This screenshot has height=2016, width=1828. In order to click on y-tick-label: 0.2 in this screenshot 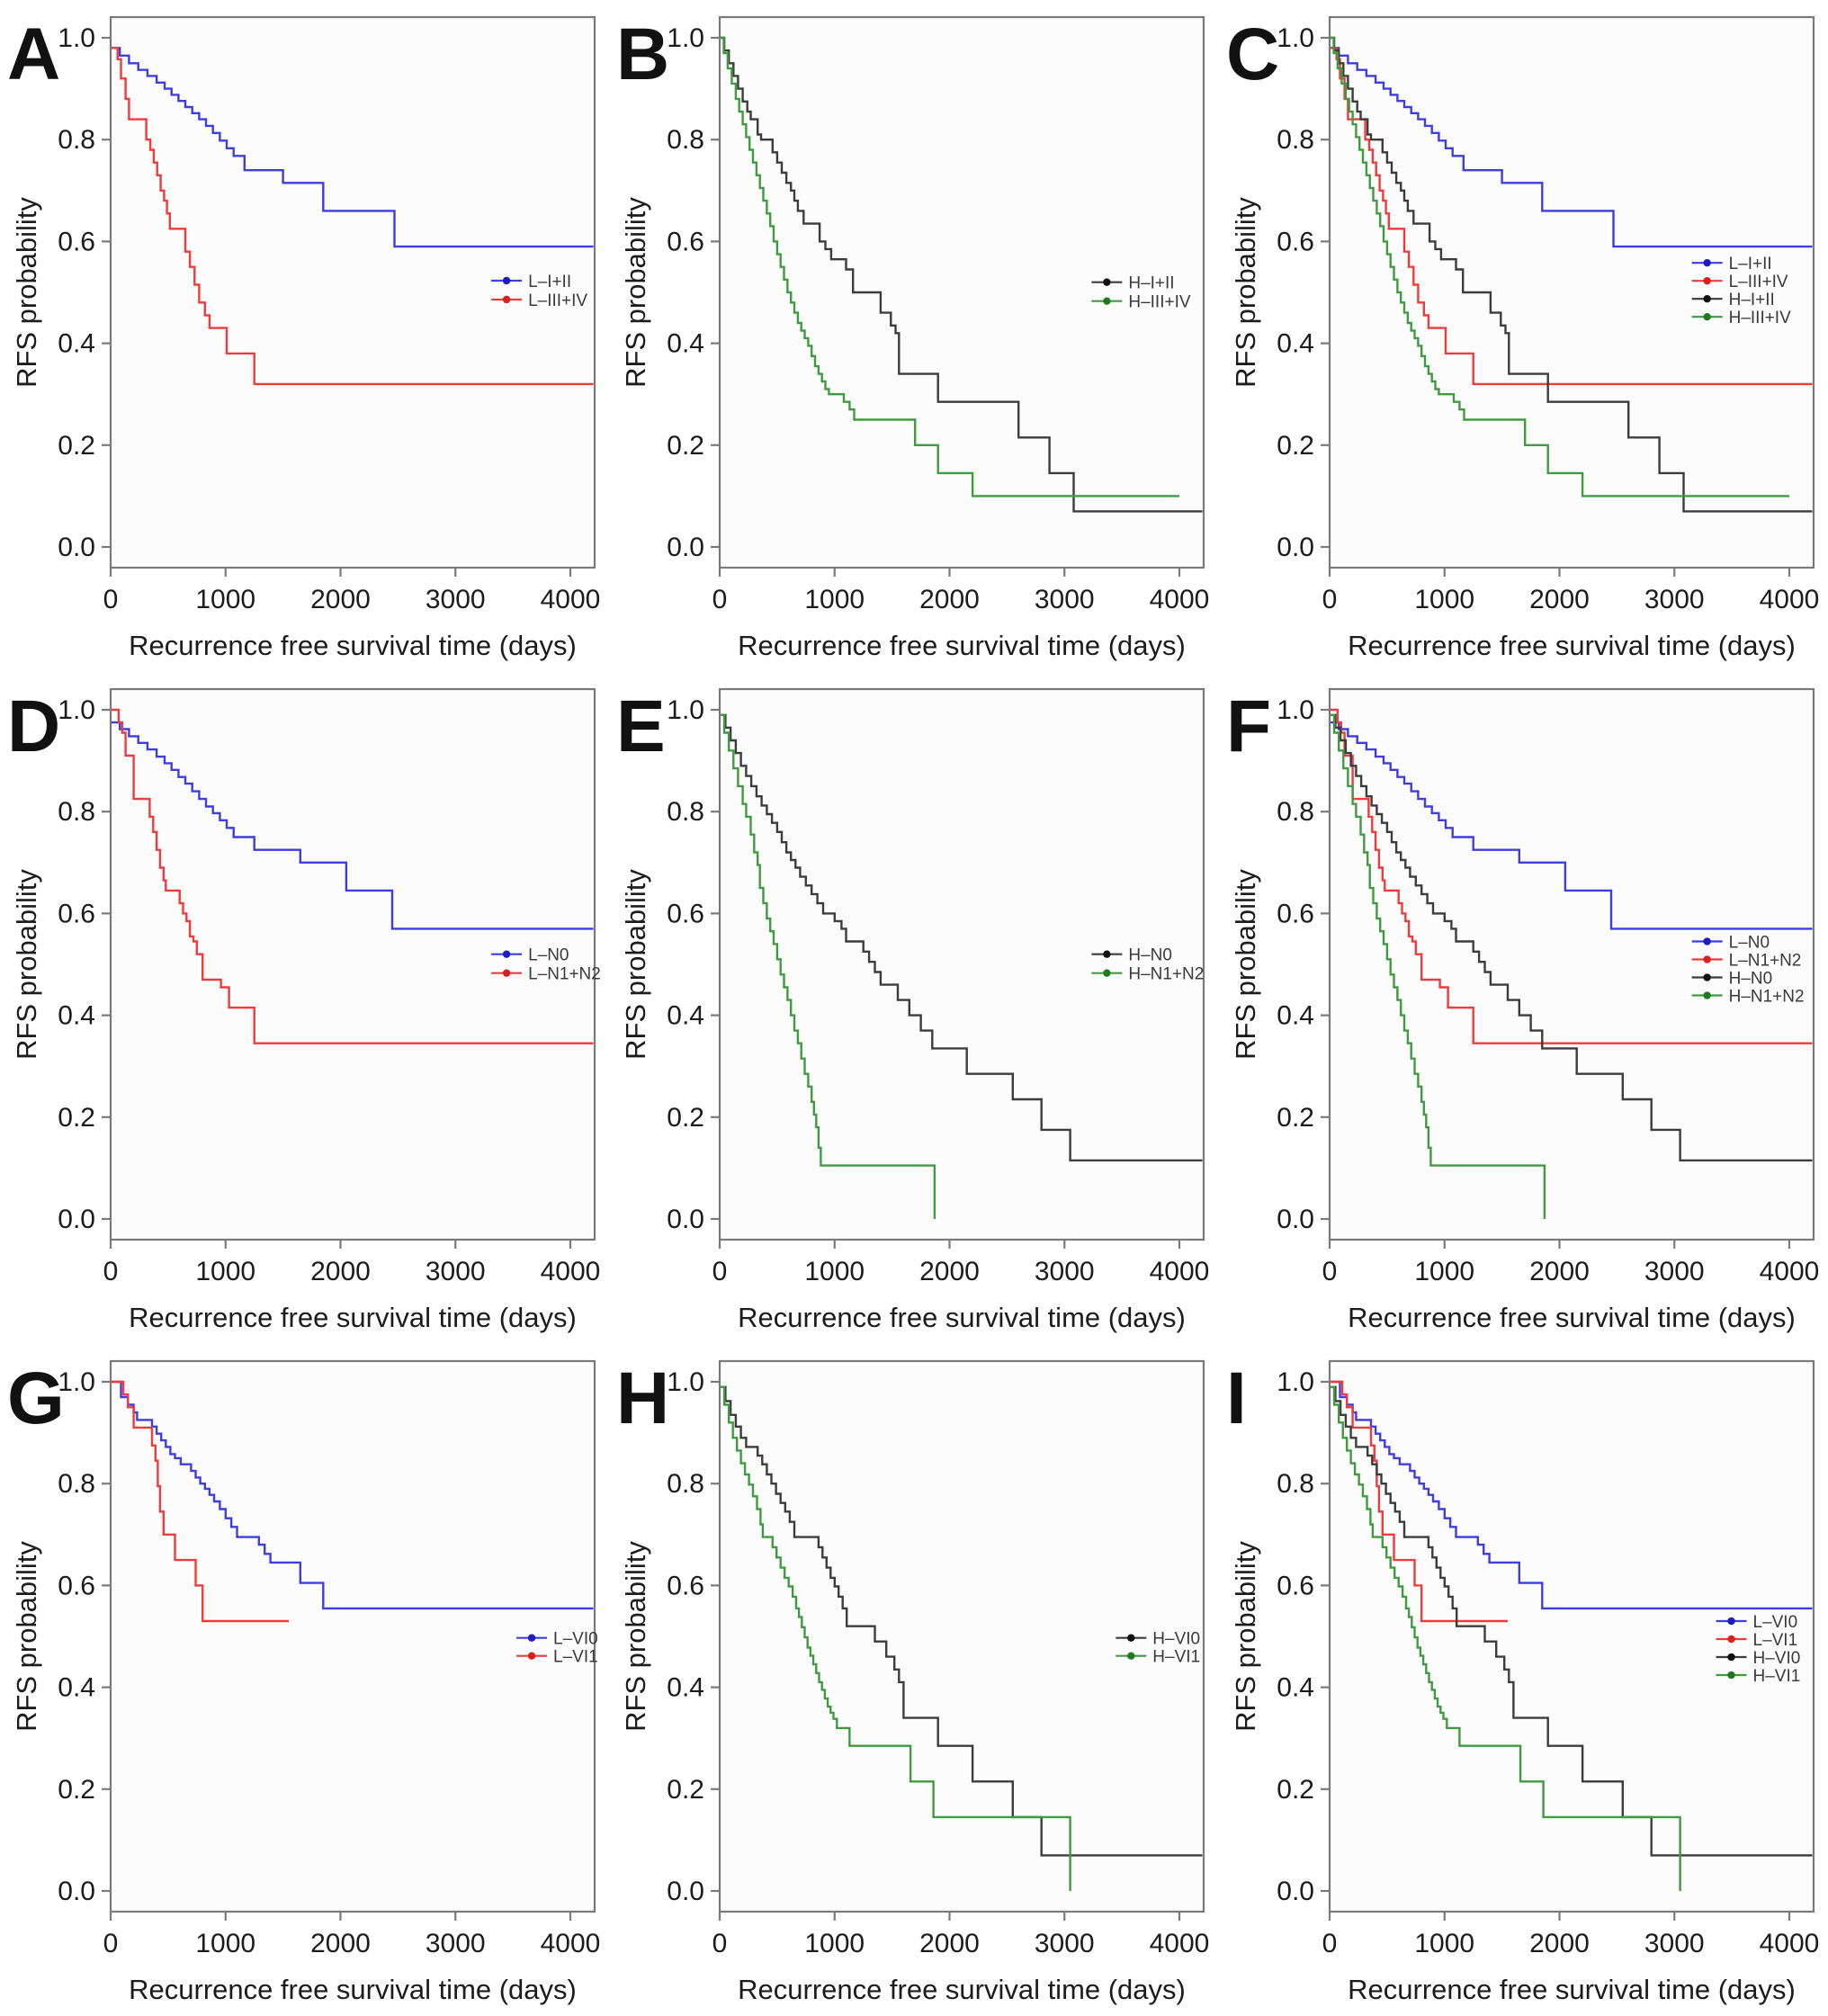, I will do `click(686, 1118)`.